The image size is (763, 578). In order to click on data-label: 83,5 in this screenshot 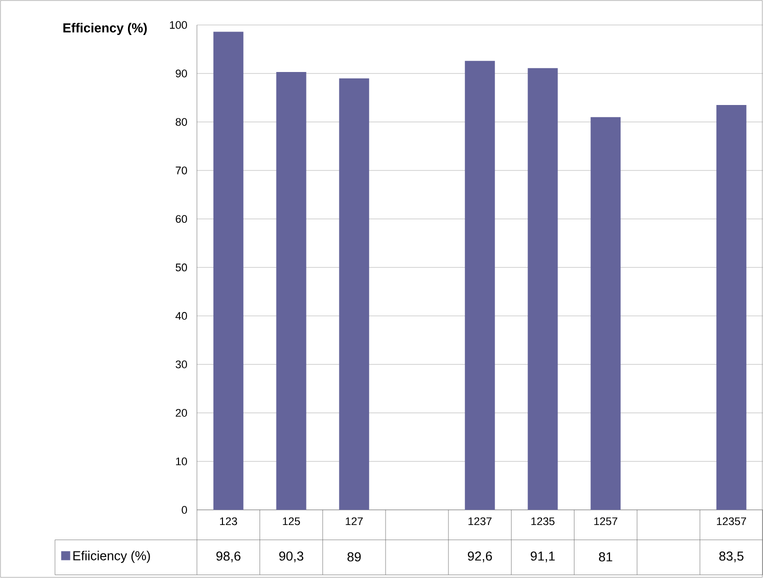, I will do `click(731, 557)`.